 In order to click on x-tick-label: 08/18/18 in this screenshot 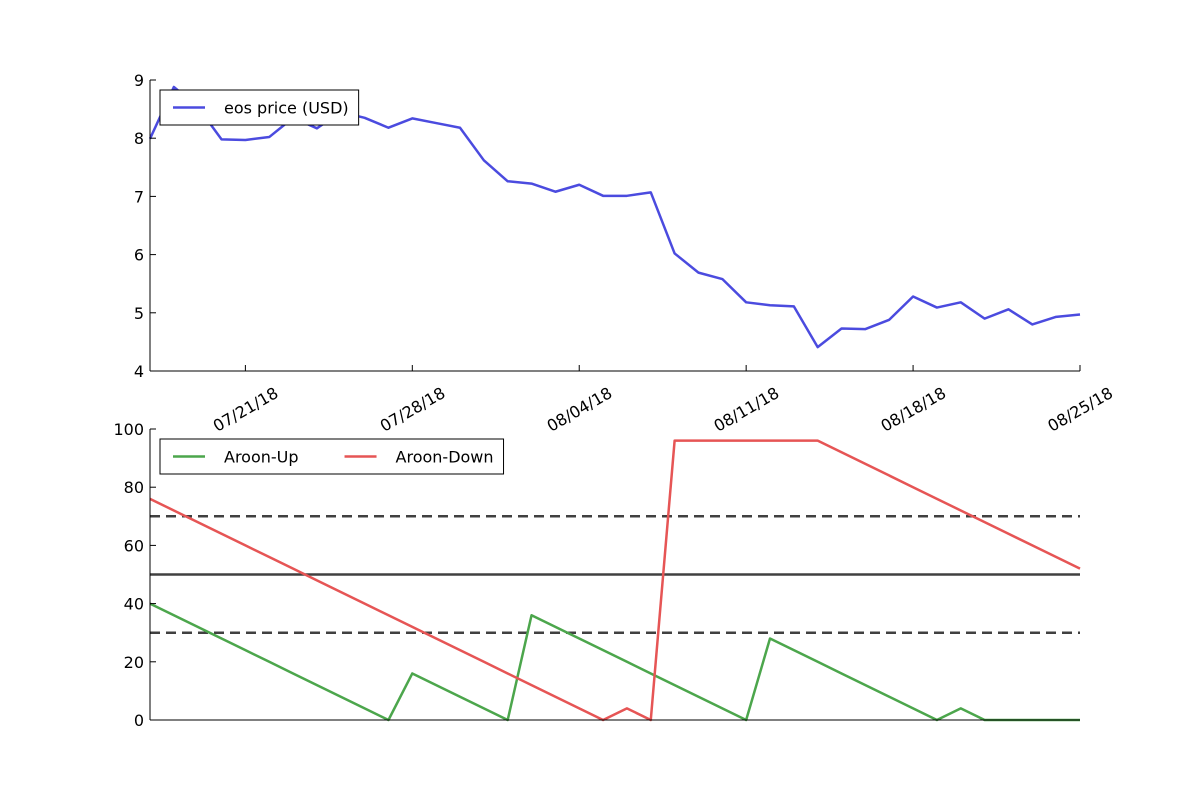, I will do `click(913, 409)`.